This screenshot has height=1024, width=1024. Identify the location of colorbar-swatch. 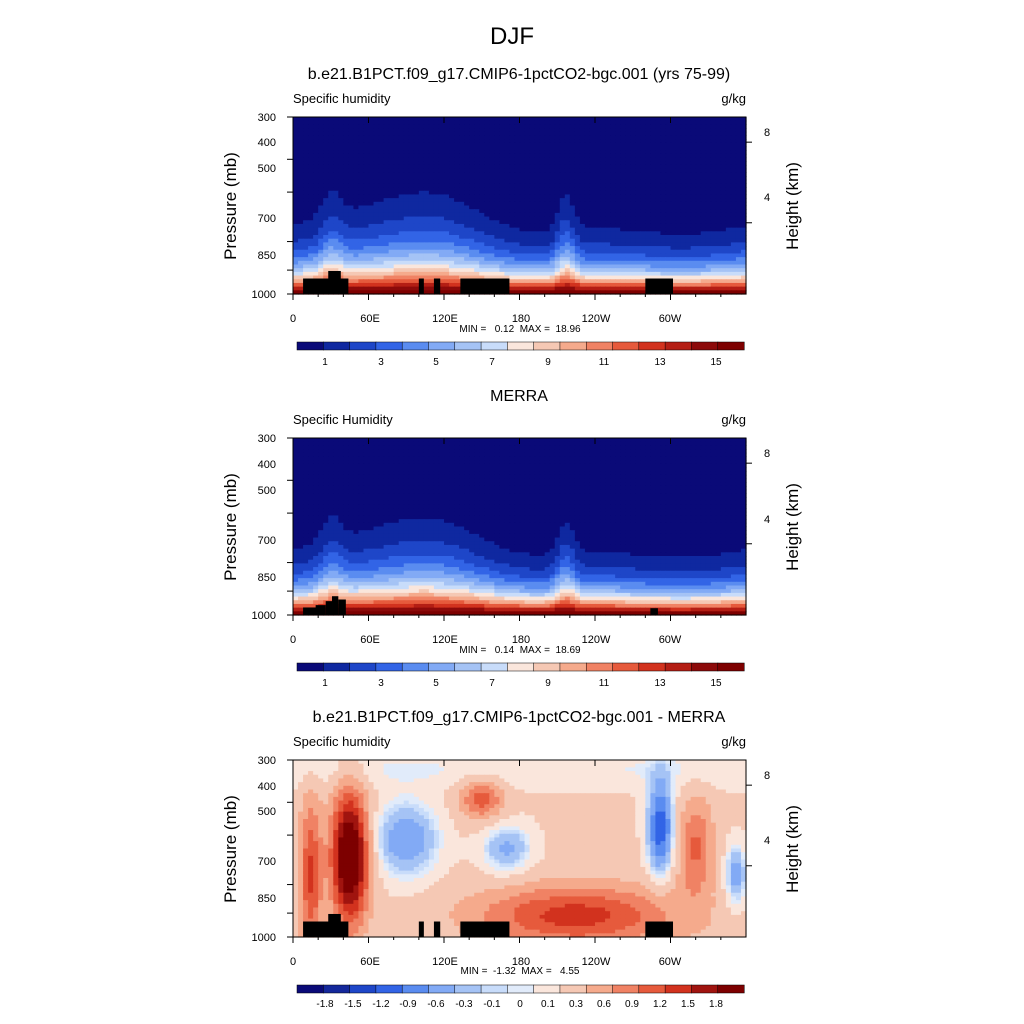
(678, 346).